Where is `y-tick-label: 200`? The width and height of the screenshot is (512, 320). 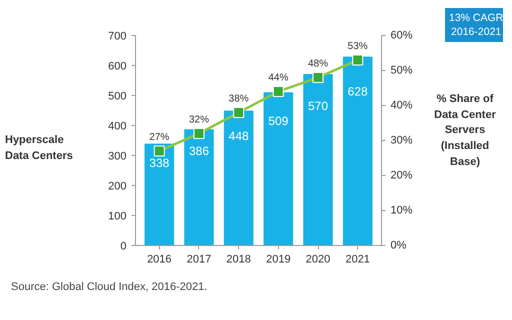
y-tick-label: 200 is located at coordinates (117, 186).